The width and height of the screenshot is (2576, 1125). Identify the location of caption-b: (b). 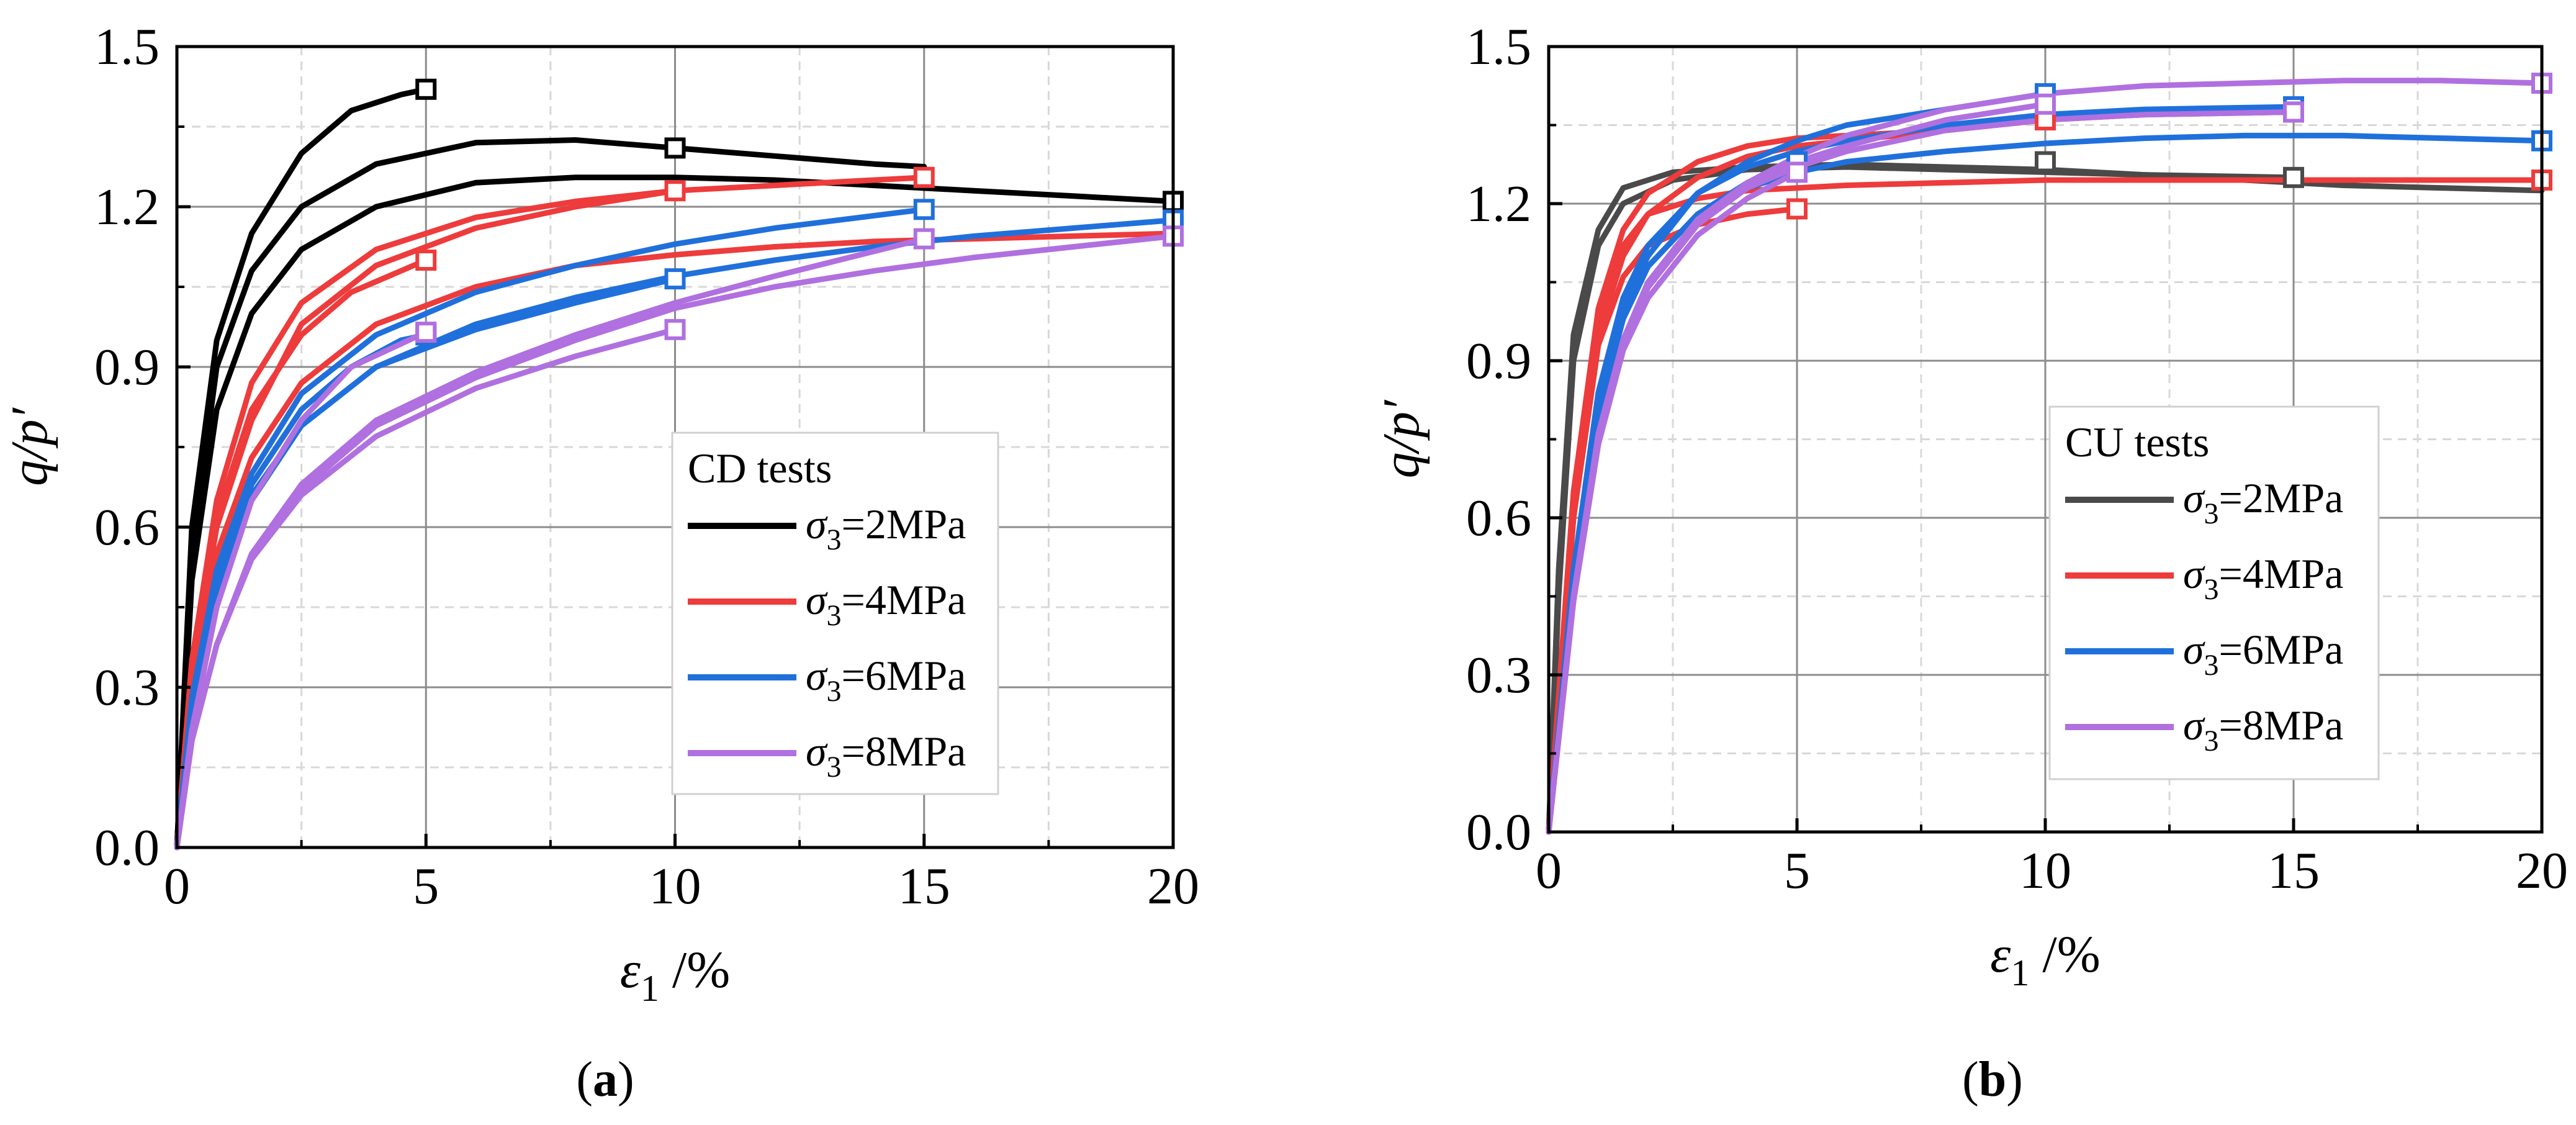
(1992, 1079).